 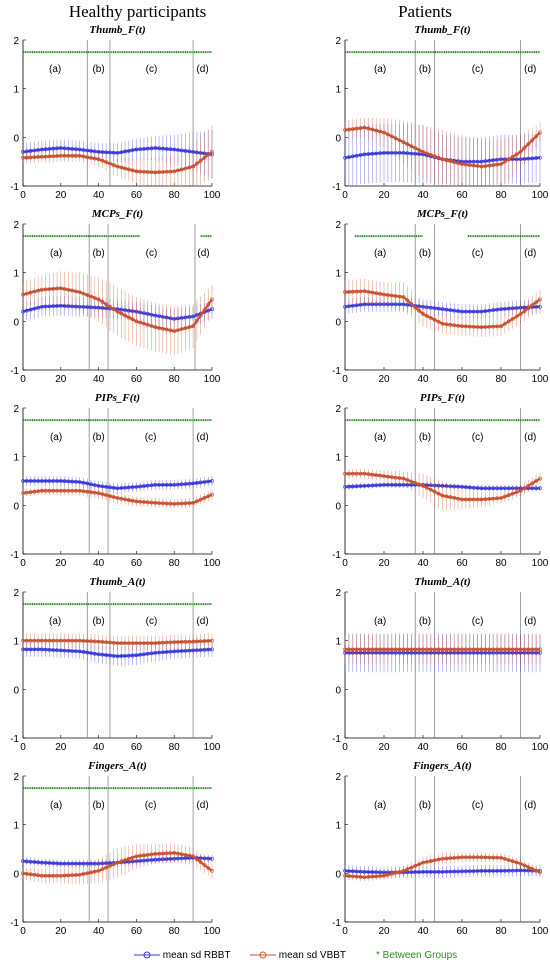 What do you see at coordinates (530, 437) in the screenshot?
I see `phase-label: (d)` at bounding box center [530, 437].